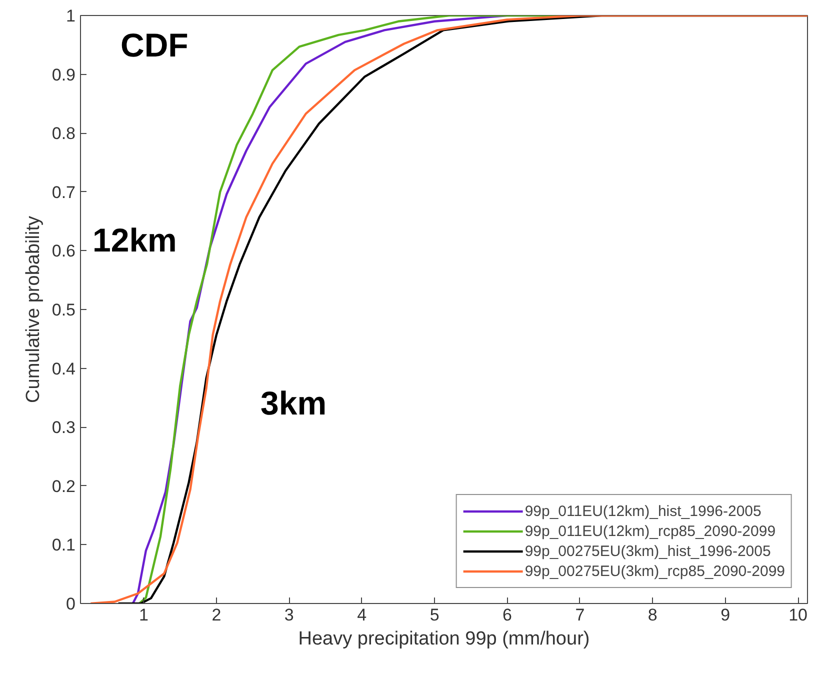  Describe the element at coordinates (217, 615) in the screenshot. I see `x-tick-label: 2` at that location.